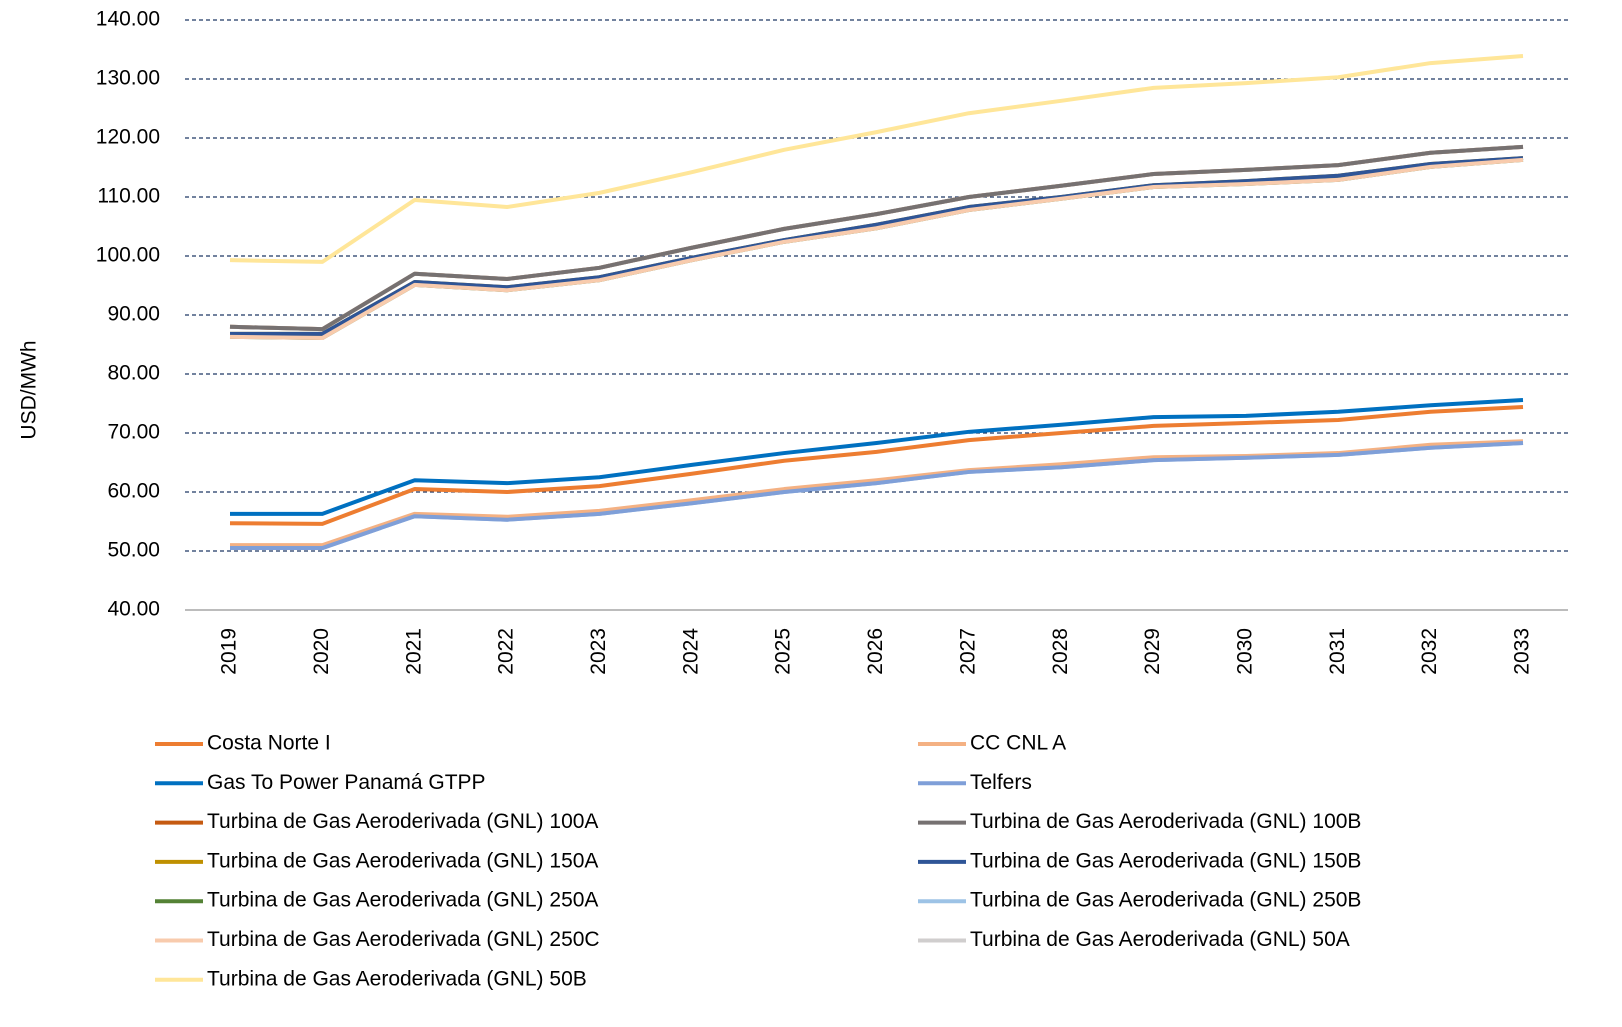  I want to click on y-tick-label: 110.00, so click(128, 196).